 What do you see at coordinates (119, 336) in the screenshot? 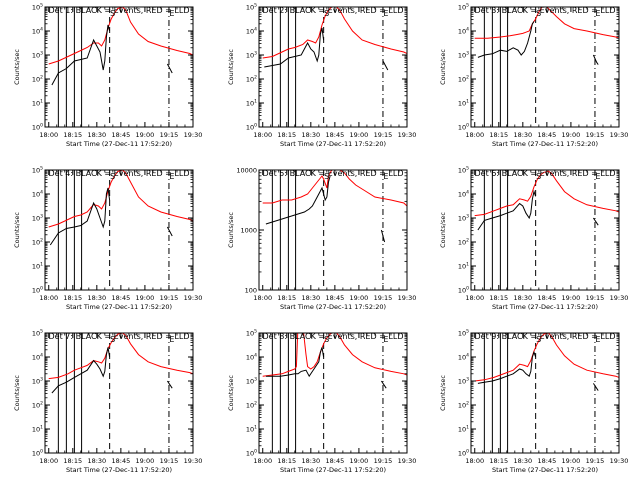
I see `panel-title: Det 7: BLACK = Events, RED = LLD` at bounding box center [119, 336].